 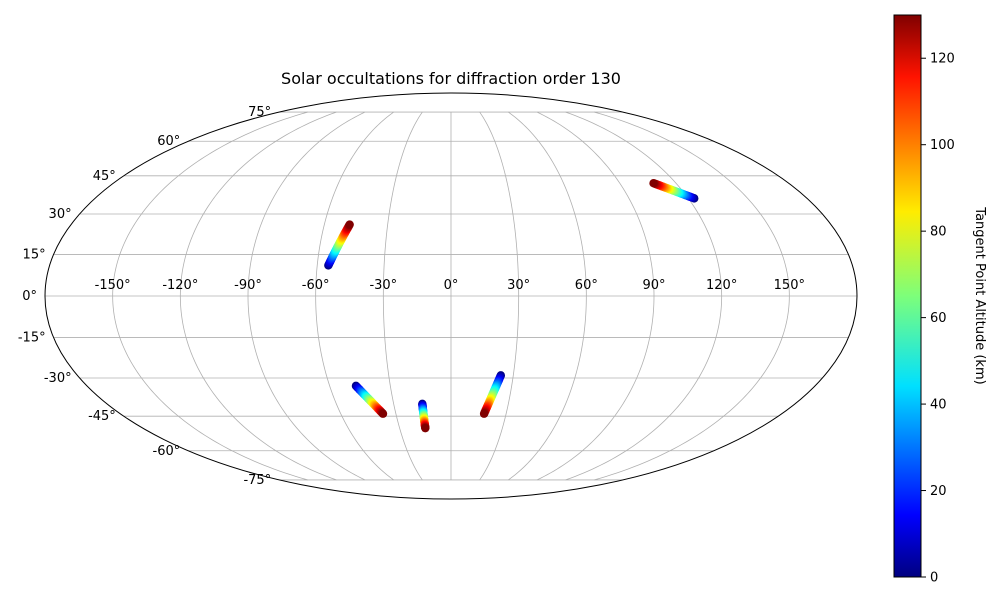 I want to click on longitude-tick-label: -150°, so click(x=113, y=285).